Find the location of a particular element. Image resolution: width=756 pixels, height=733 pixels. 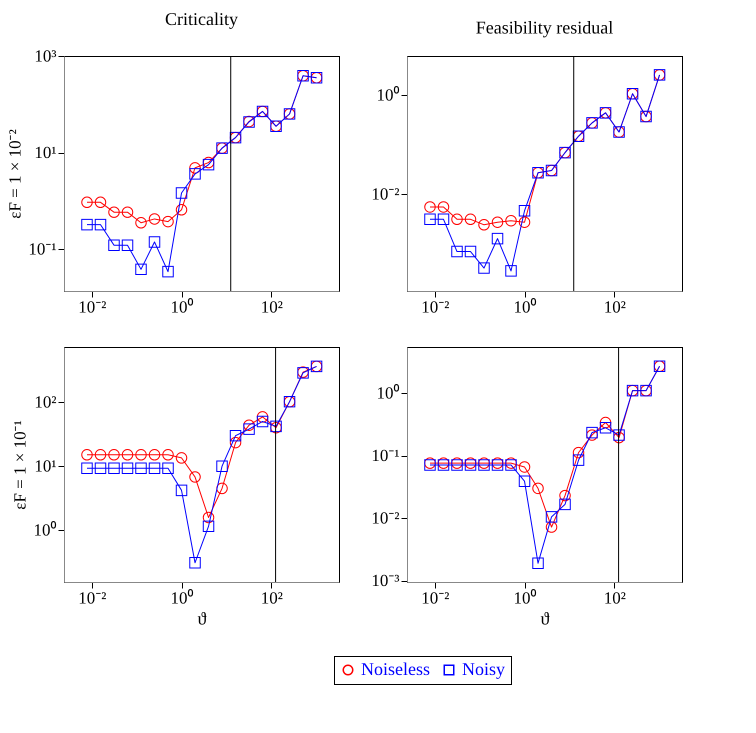

y-tick-label: 10³ is located at coordinates (45, 56).